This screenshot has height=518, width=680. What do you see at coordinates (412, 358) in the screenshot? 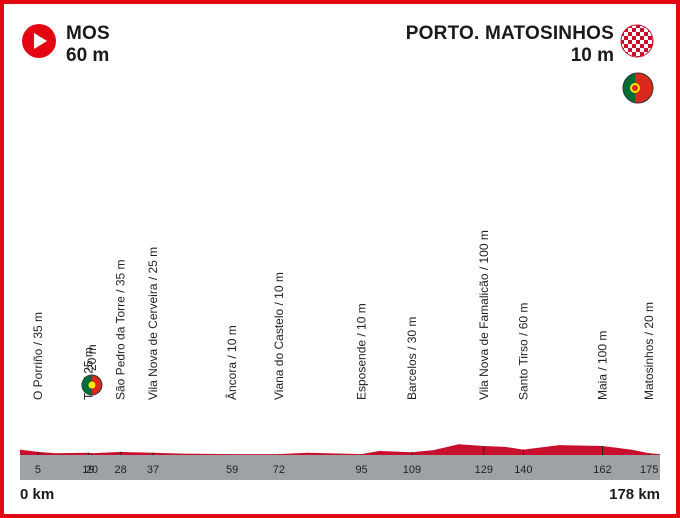
I see `place-label: Barcelos / 30 m` at bounding box center [412, 358].